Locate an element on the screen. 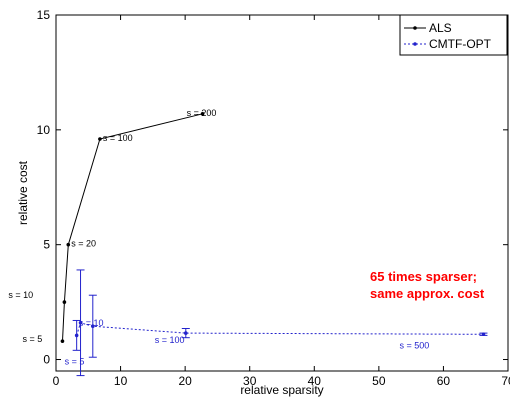 The width and height of the screenshot is (510, 398). x-axis-label: relative sparsity is located at coordinates (281, 390).